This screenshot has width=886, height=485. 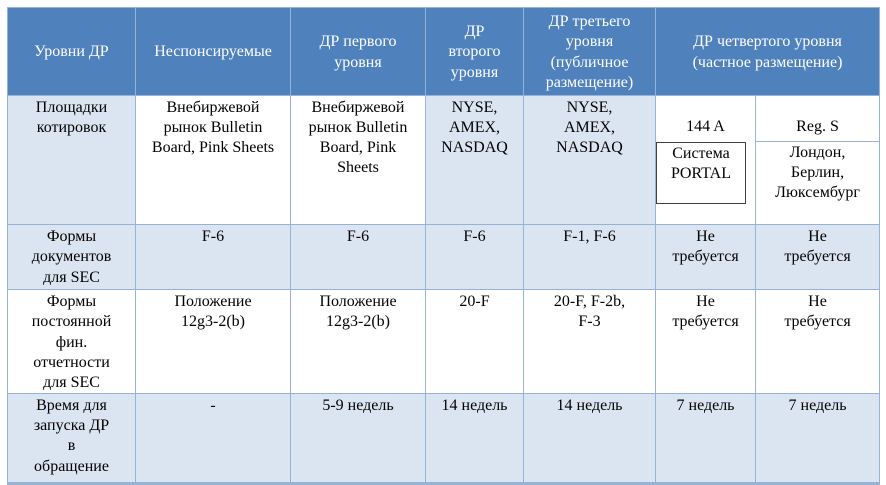 What do you see at coordinates (474, 51) in the screenshot?
I see `header-cell-level-2: ДР второго уровня` at bounding box center [474, 51].